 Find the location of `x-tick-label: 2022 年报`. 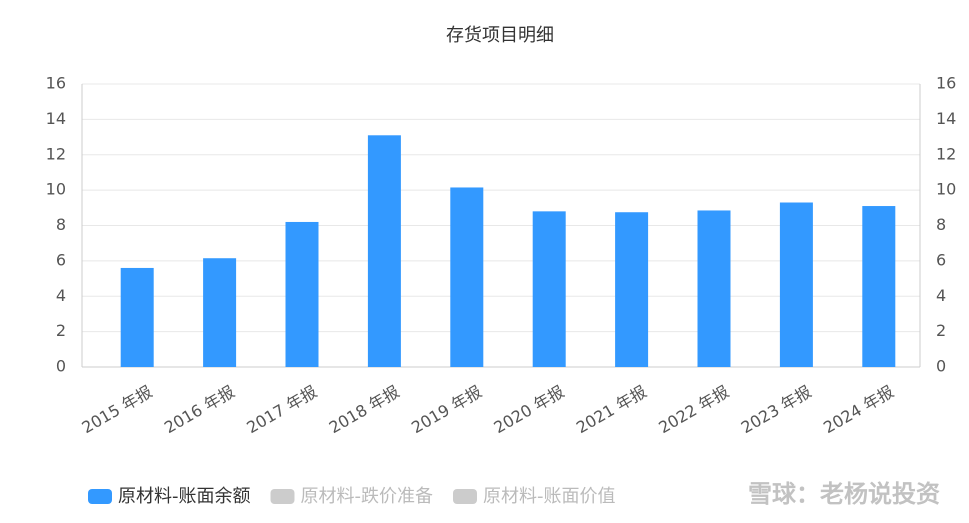

x-tick-label: 2022 年报 is located at coordinates (693, 409).